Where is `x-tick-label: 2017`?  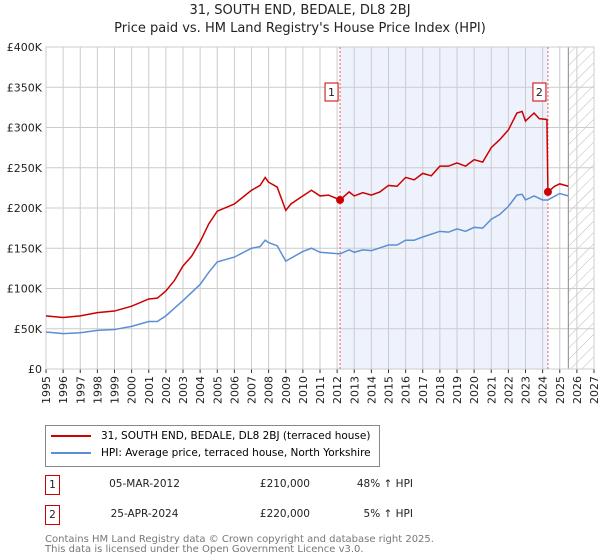
x-tick-label: 2017 is located at coordinates (423, 390).